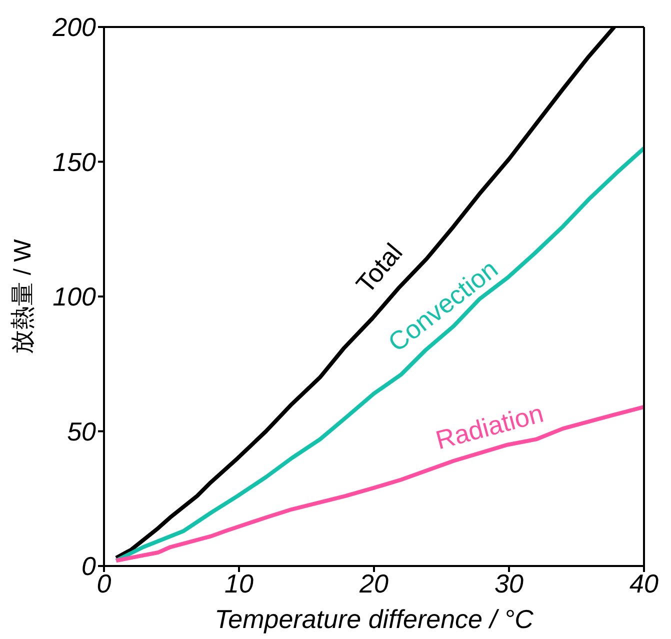 This screenshot has height=639, width=671. What do you see at coordinates (509, 583) in the screenshot?
I see `x-tick-label: 30` at bounding box center [509, 583].